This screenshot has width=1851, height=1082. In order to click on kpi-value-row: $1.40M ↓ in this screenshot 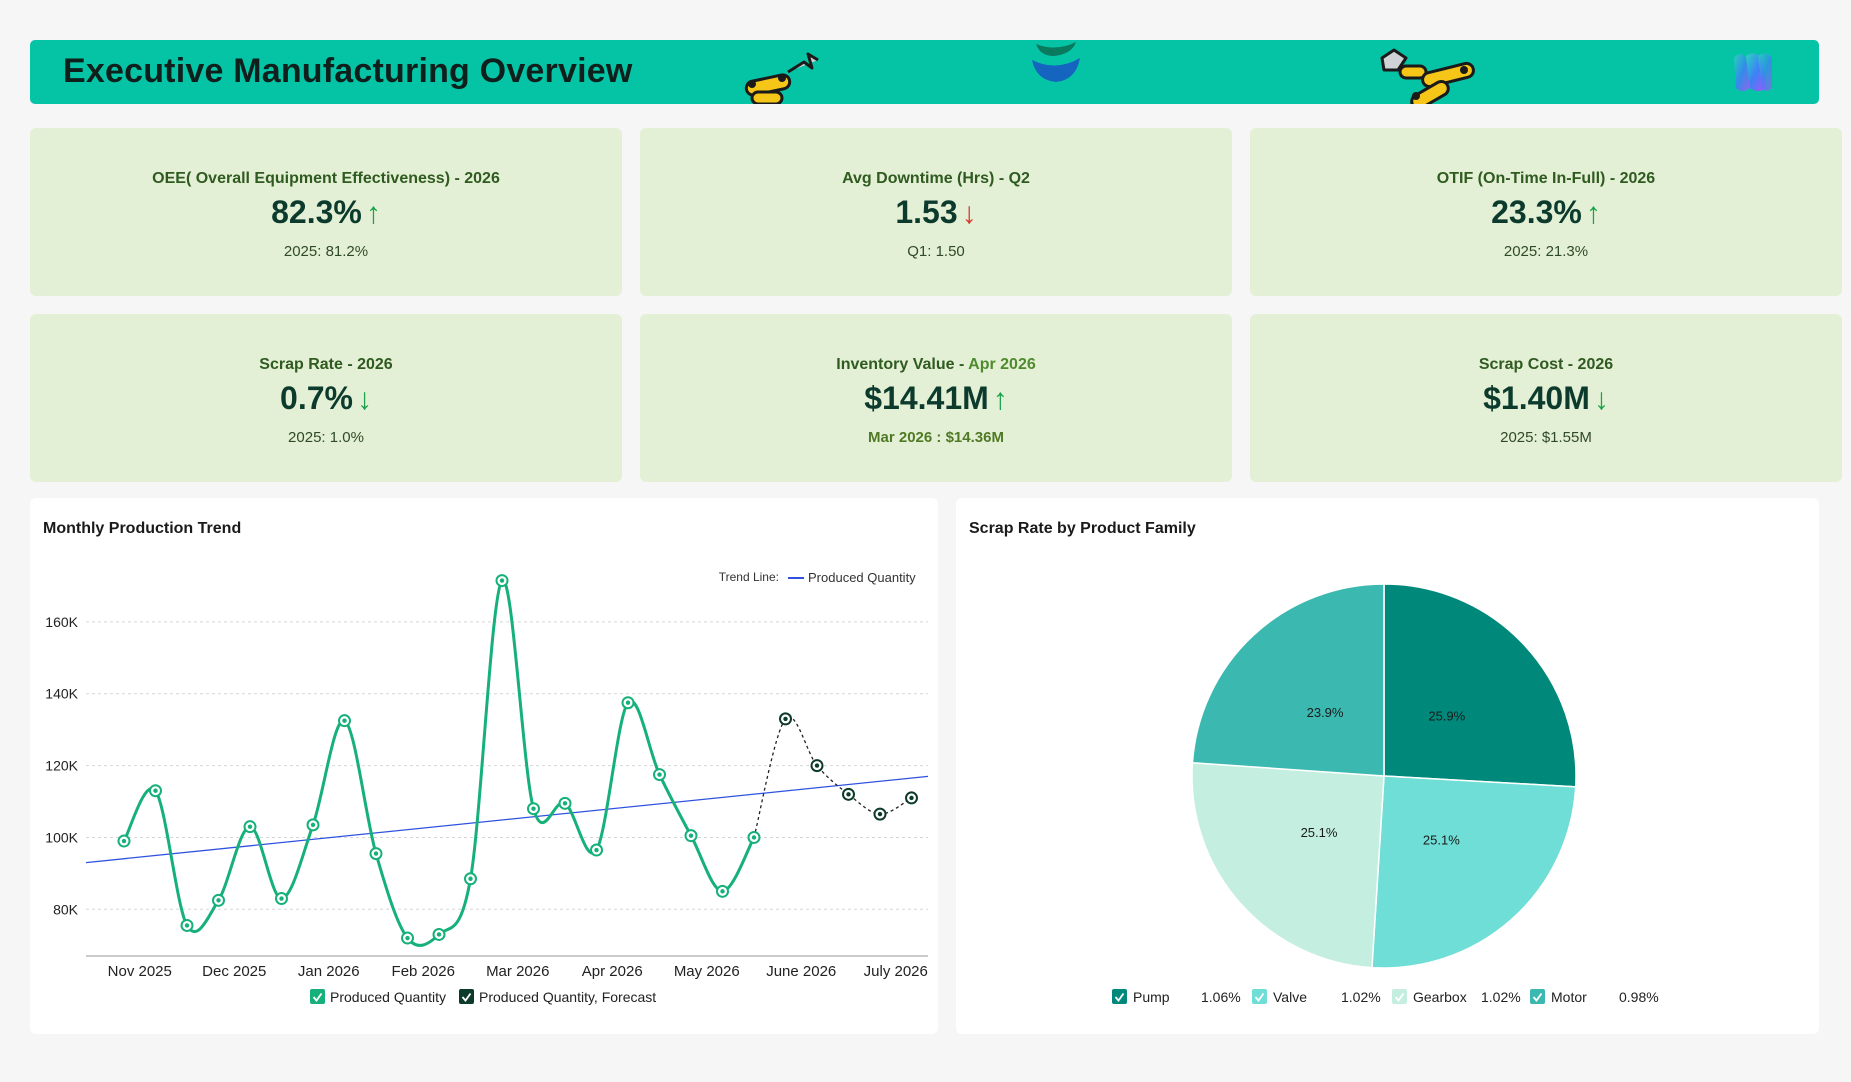, I will do `click(1546, 398)`.